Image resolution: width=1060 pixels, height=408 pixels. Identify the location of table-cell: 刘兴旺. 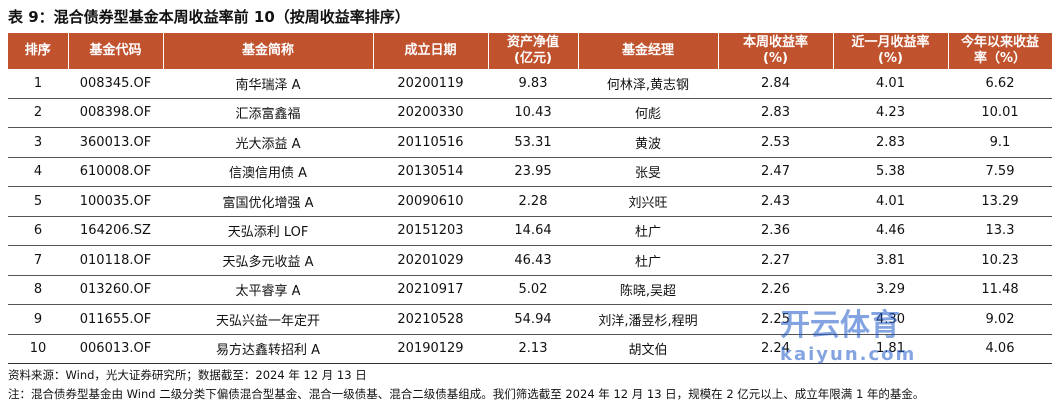
(648, 201).